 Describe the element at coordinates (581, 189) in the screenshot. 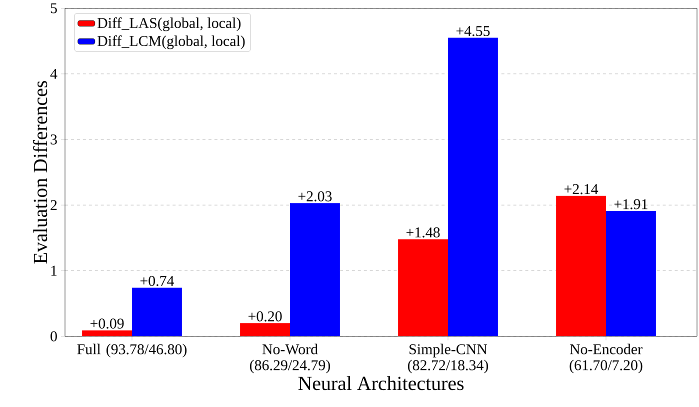

I see `data-label: +2.14` at that location.